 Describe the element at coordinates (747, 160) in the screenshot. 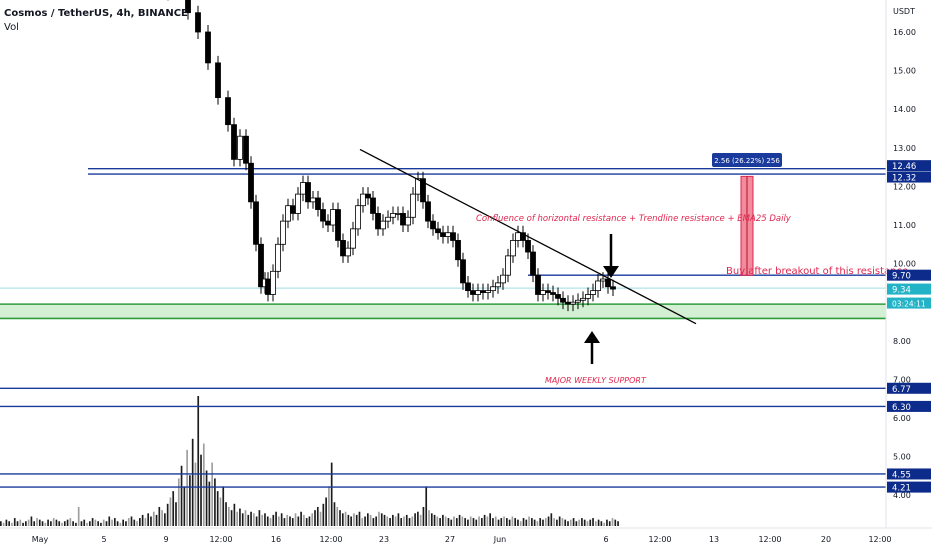

I see `measure-label-box` at that location.